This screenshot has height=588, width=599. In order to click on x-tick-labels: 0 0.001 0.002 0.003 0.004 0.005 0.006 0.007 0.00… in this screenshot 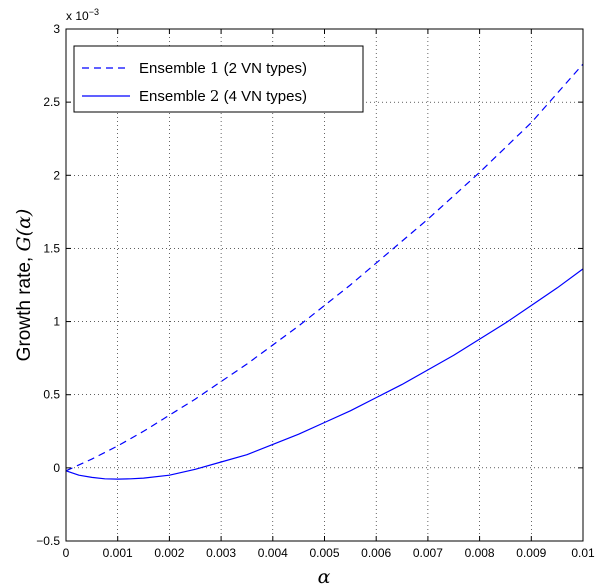, I will do `click(329, 553)`.